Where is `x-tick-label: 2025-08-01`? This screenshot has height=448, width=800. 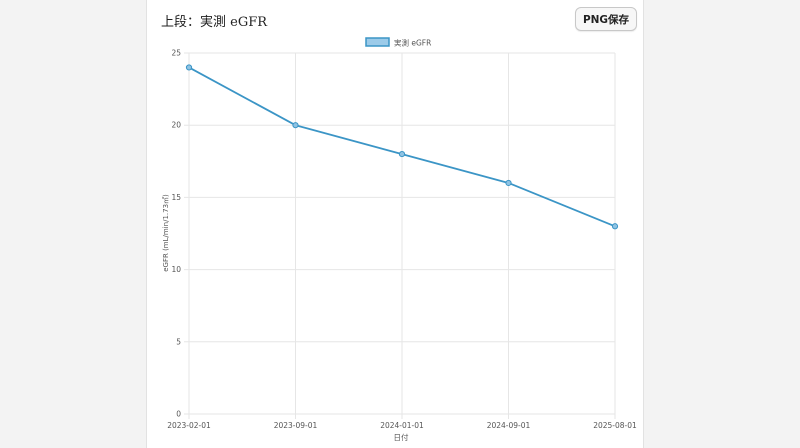
x-tick-label: 2025-08-01 is located at coordinates (615, 425).